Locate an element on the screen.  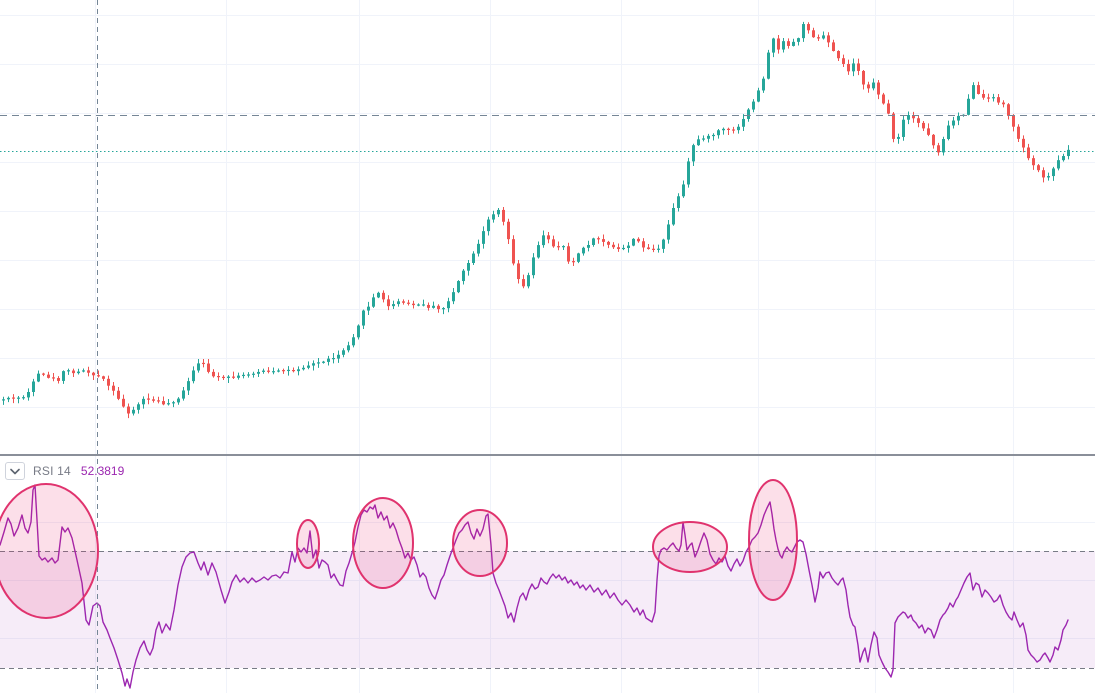
rsi-collapse-button is located at coordinates (15, 471).